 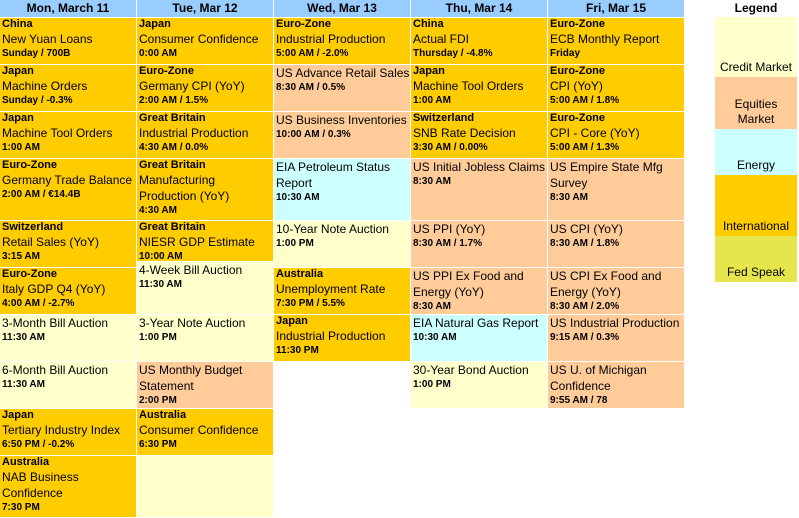 I want to click on event-time: 6:50 PM / -0.2%, so click(x=38, y=444).